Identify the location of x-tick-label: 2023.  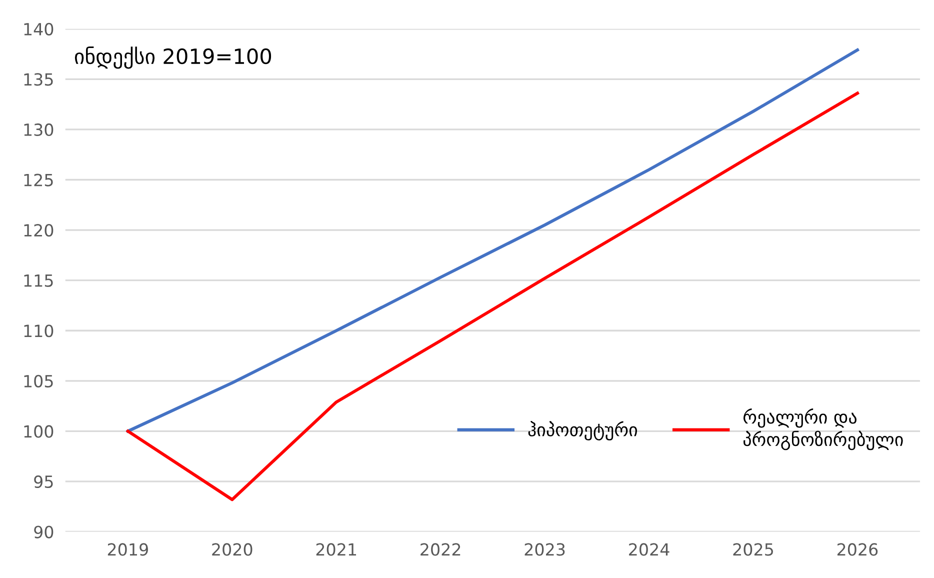
(544, 549).